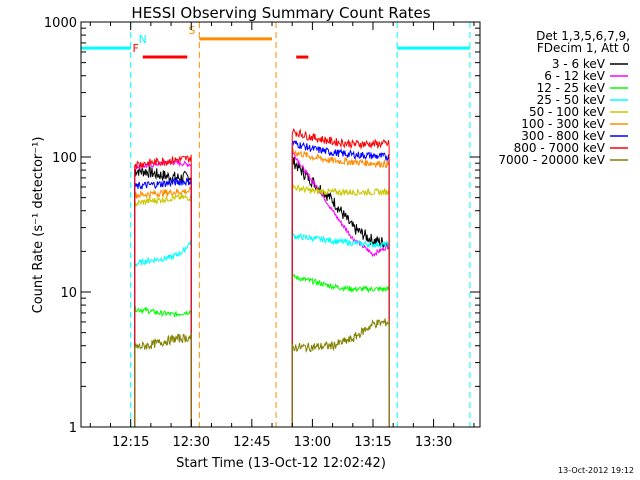  Describe the element at coordinates (130, 442) in the screenshot. I see `x-tick-label: 12:15` at that location.